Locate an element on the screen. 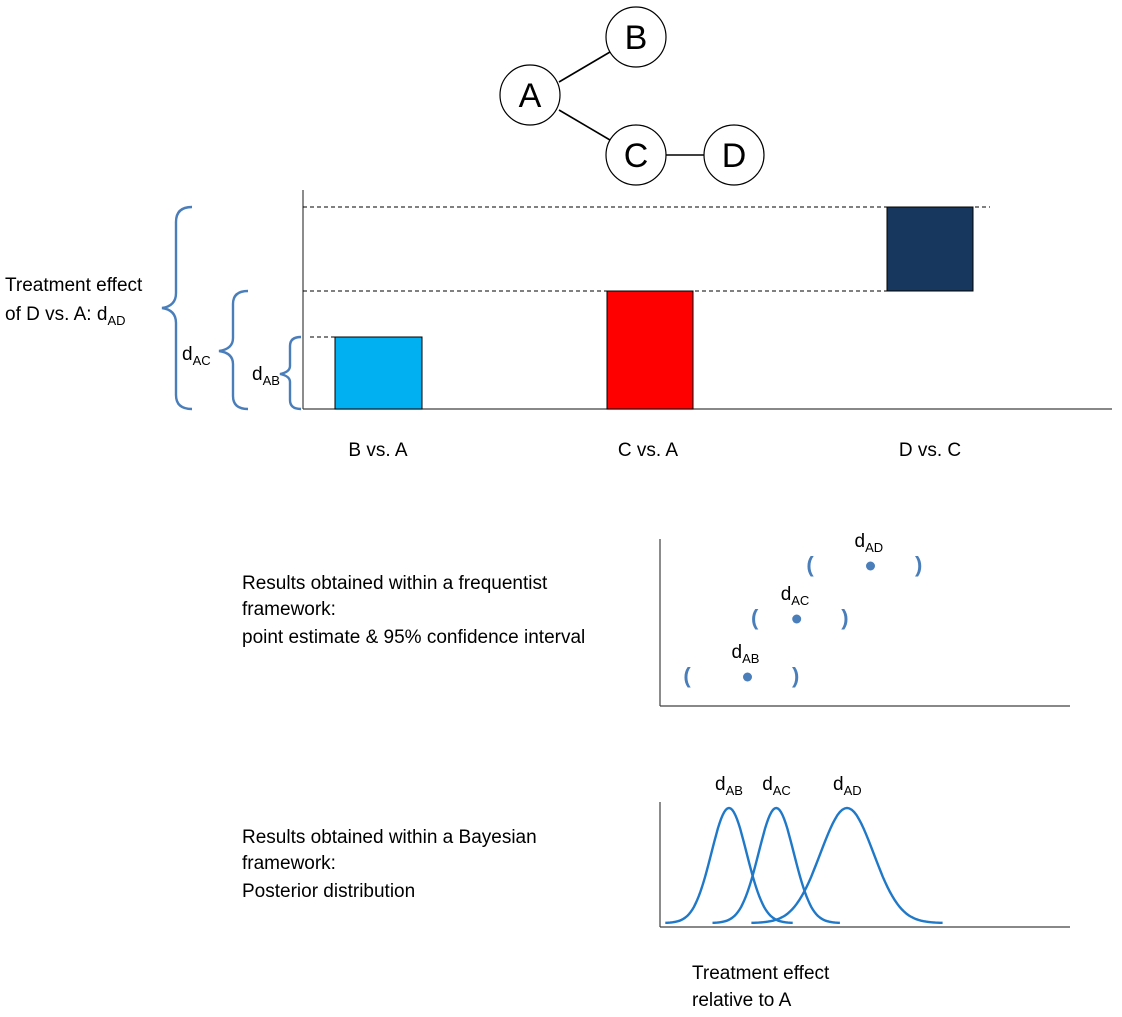  node-a-label: A is located at coordinates (530, 96).